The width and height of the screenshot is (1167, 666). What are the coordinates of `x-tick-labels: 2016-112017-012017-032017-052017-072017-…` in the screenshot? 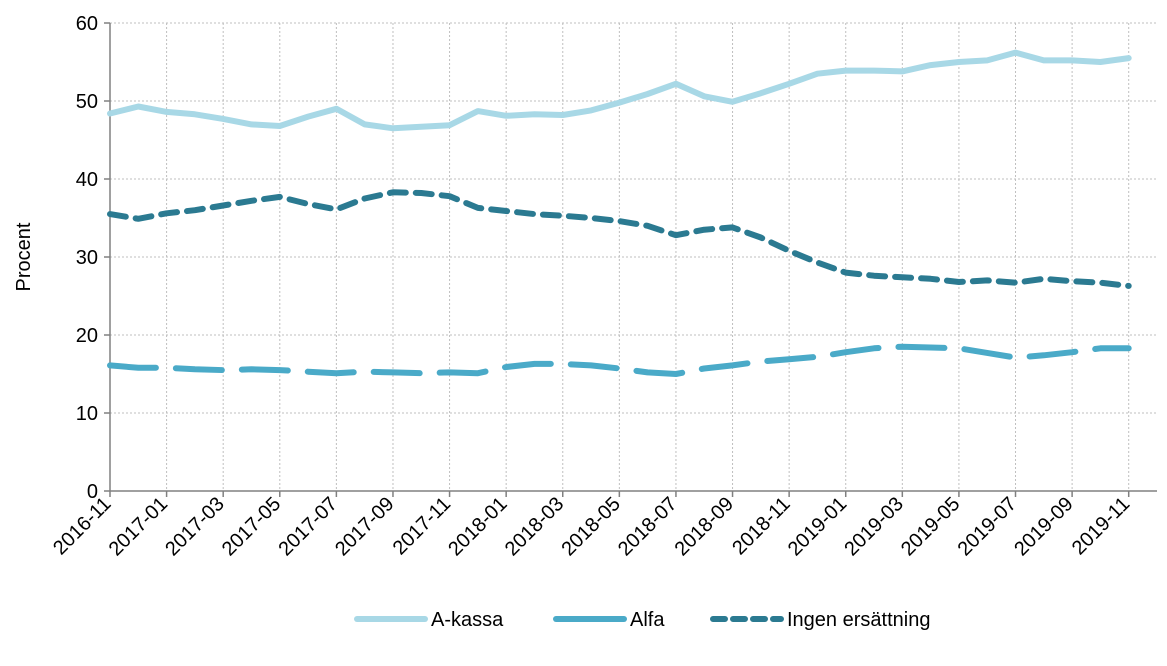 It's located at (591, 526).